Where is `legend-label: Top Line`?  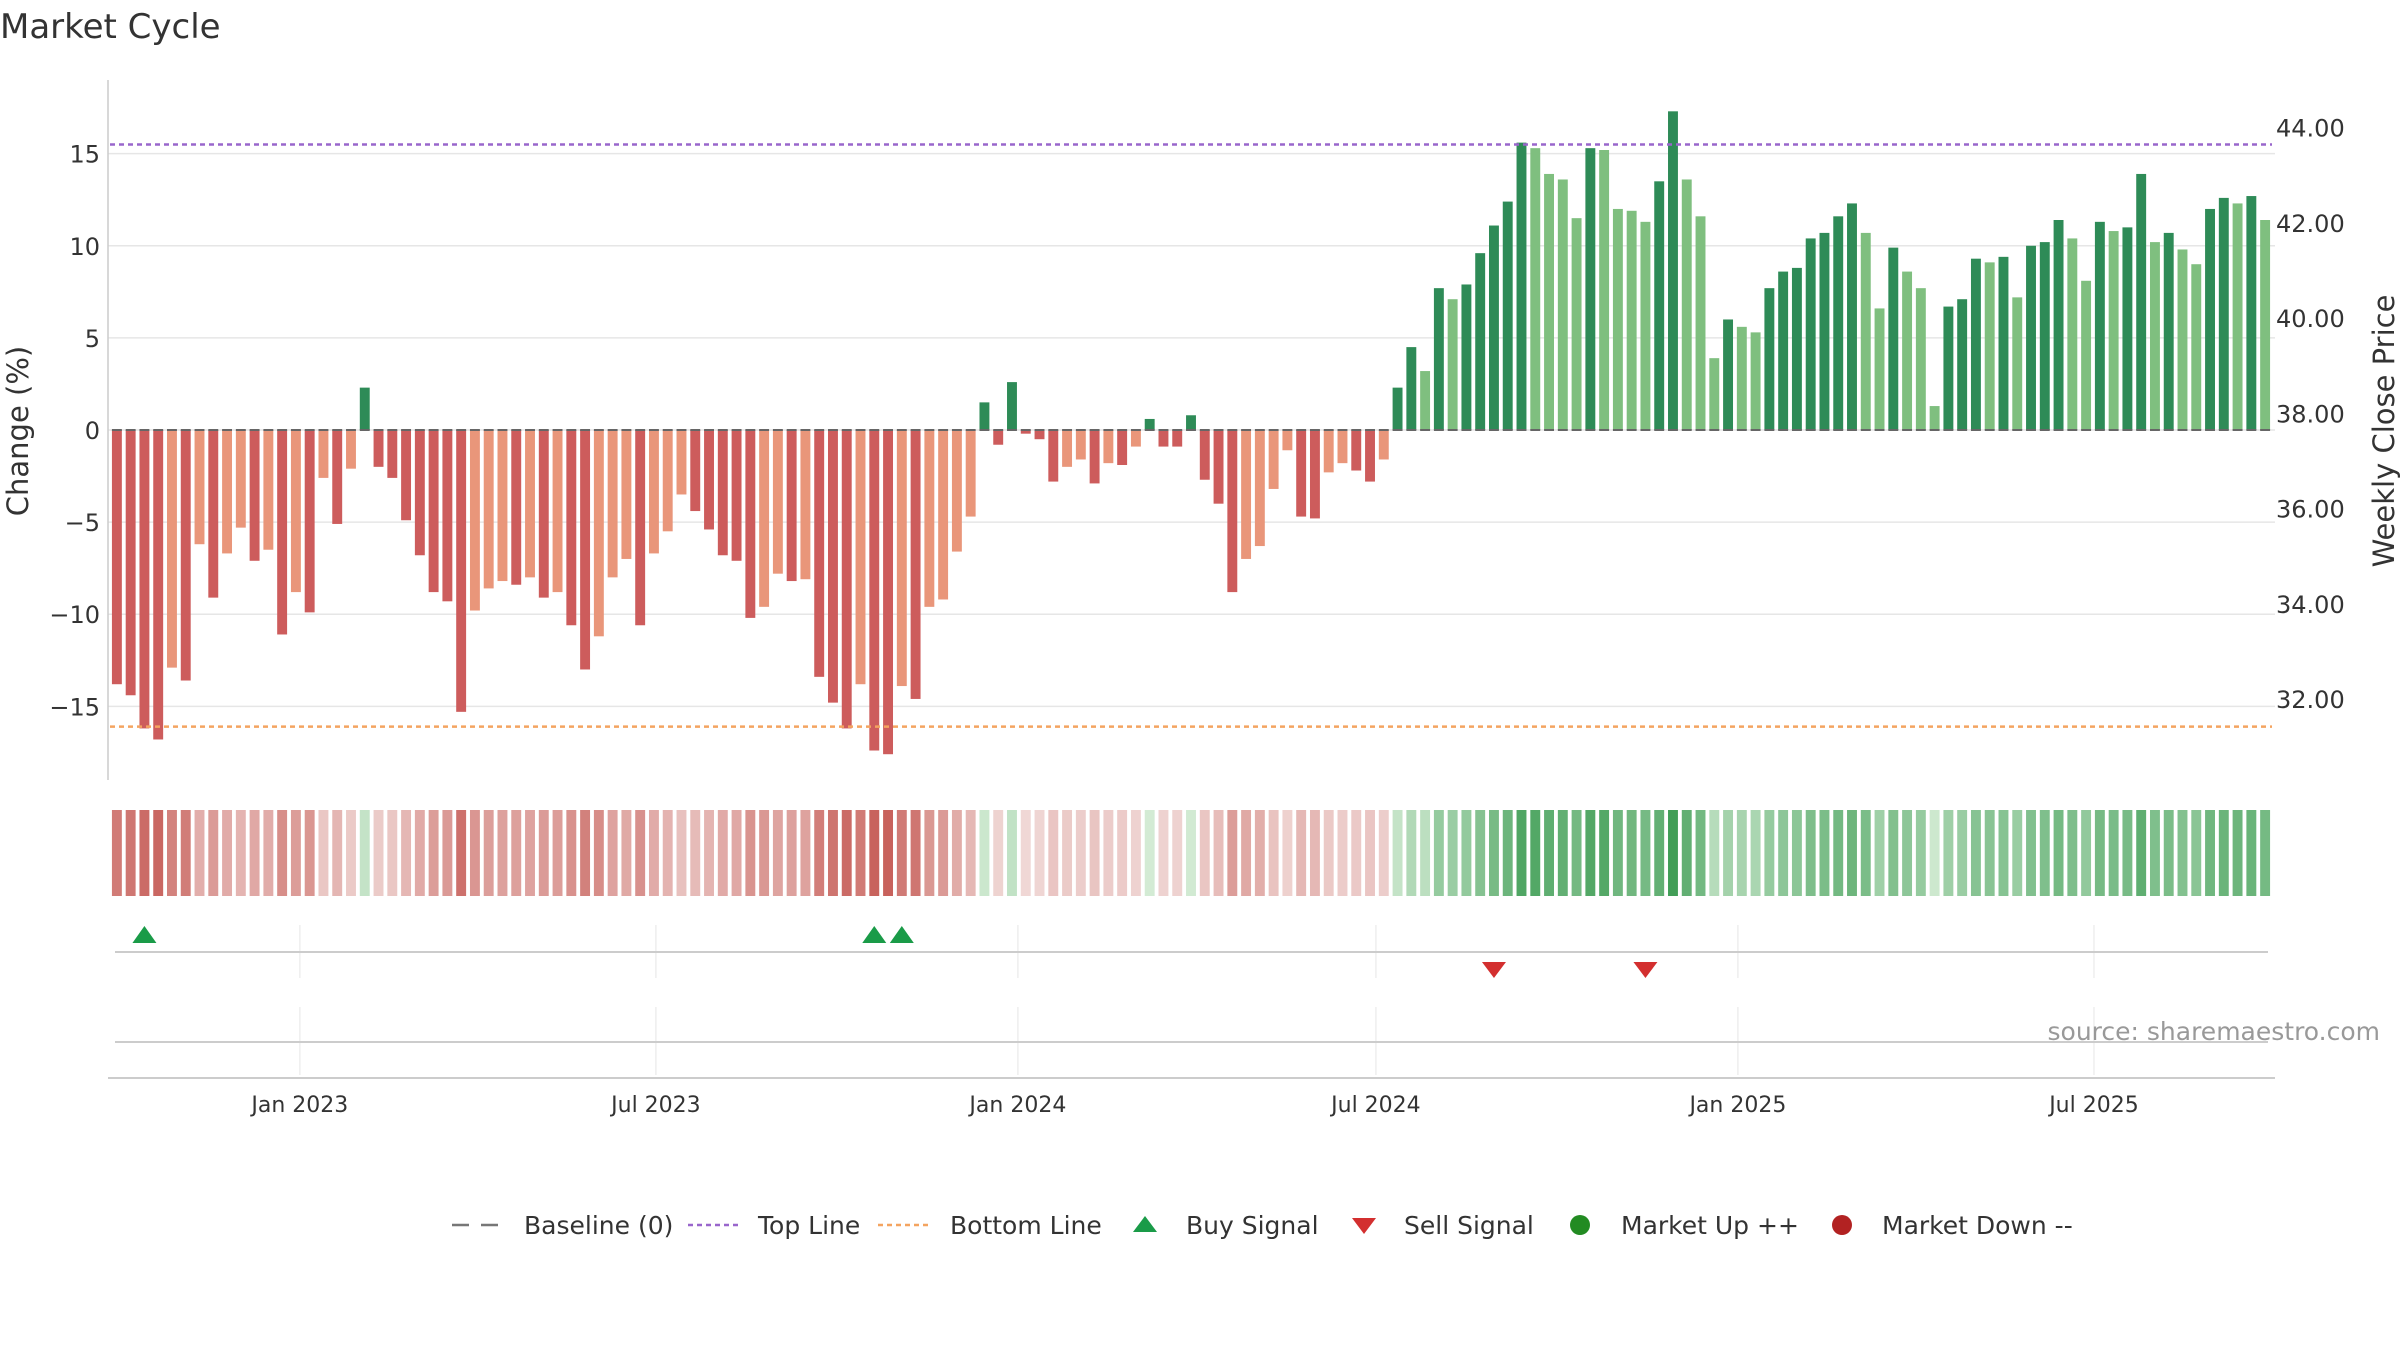
legend-label: Top Line is located at coordinates (808, 1225).